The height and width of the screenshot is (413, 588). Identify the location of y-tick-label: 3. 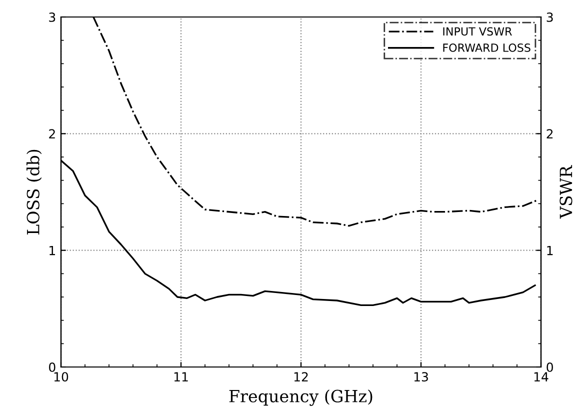
(52, 17).